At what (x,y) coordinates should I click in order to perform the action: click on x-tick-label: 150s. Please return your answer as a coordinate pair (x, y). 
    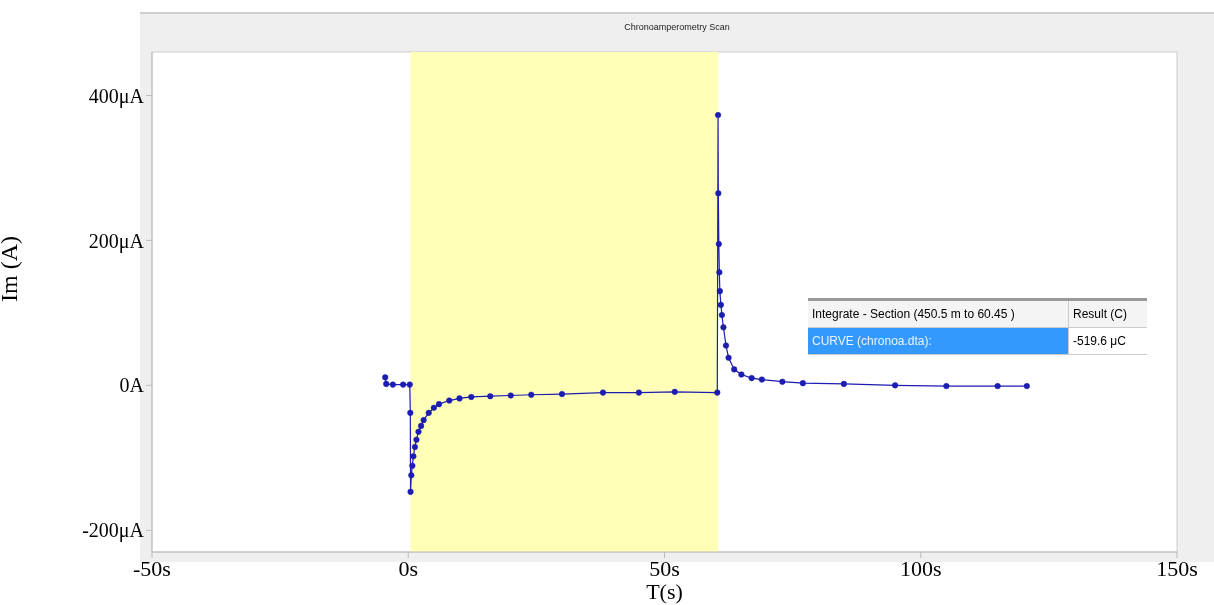
    Looking at the image, I should click on (1177, 568).